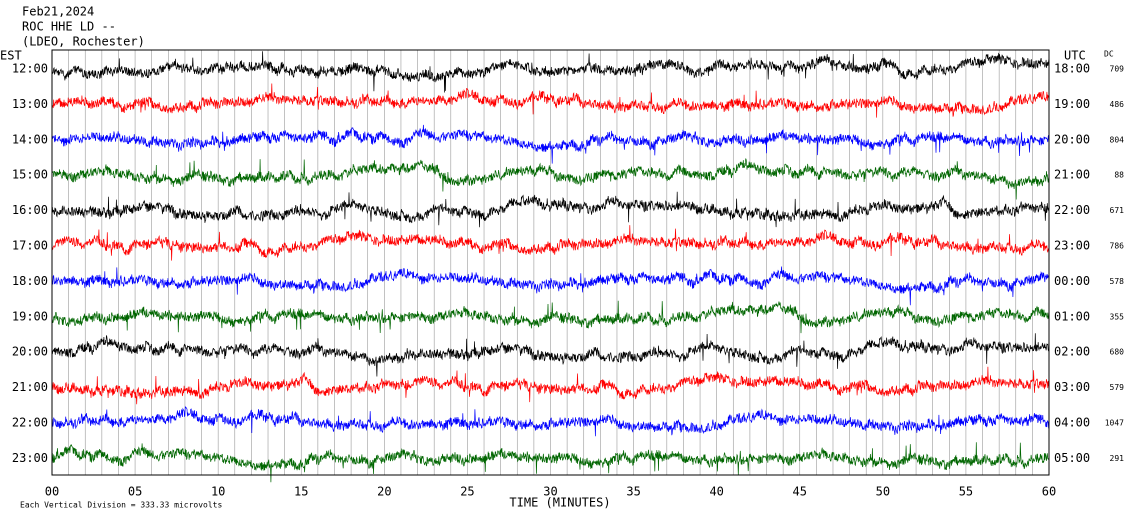  What do you see at coordinates (1117, 210) in the screenshot?
I see `dc-value: 671` at bounding box center [1117, 210].